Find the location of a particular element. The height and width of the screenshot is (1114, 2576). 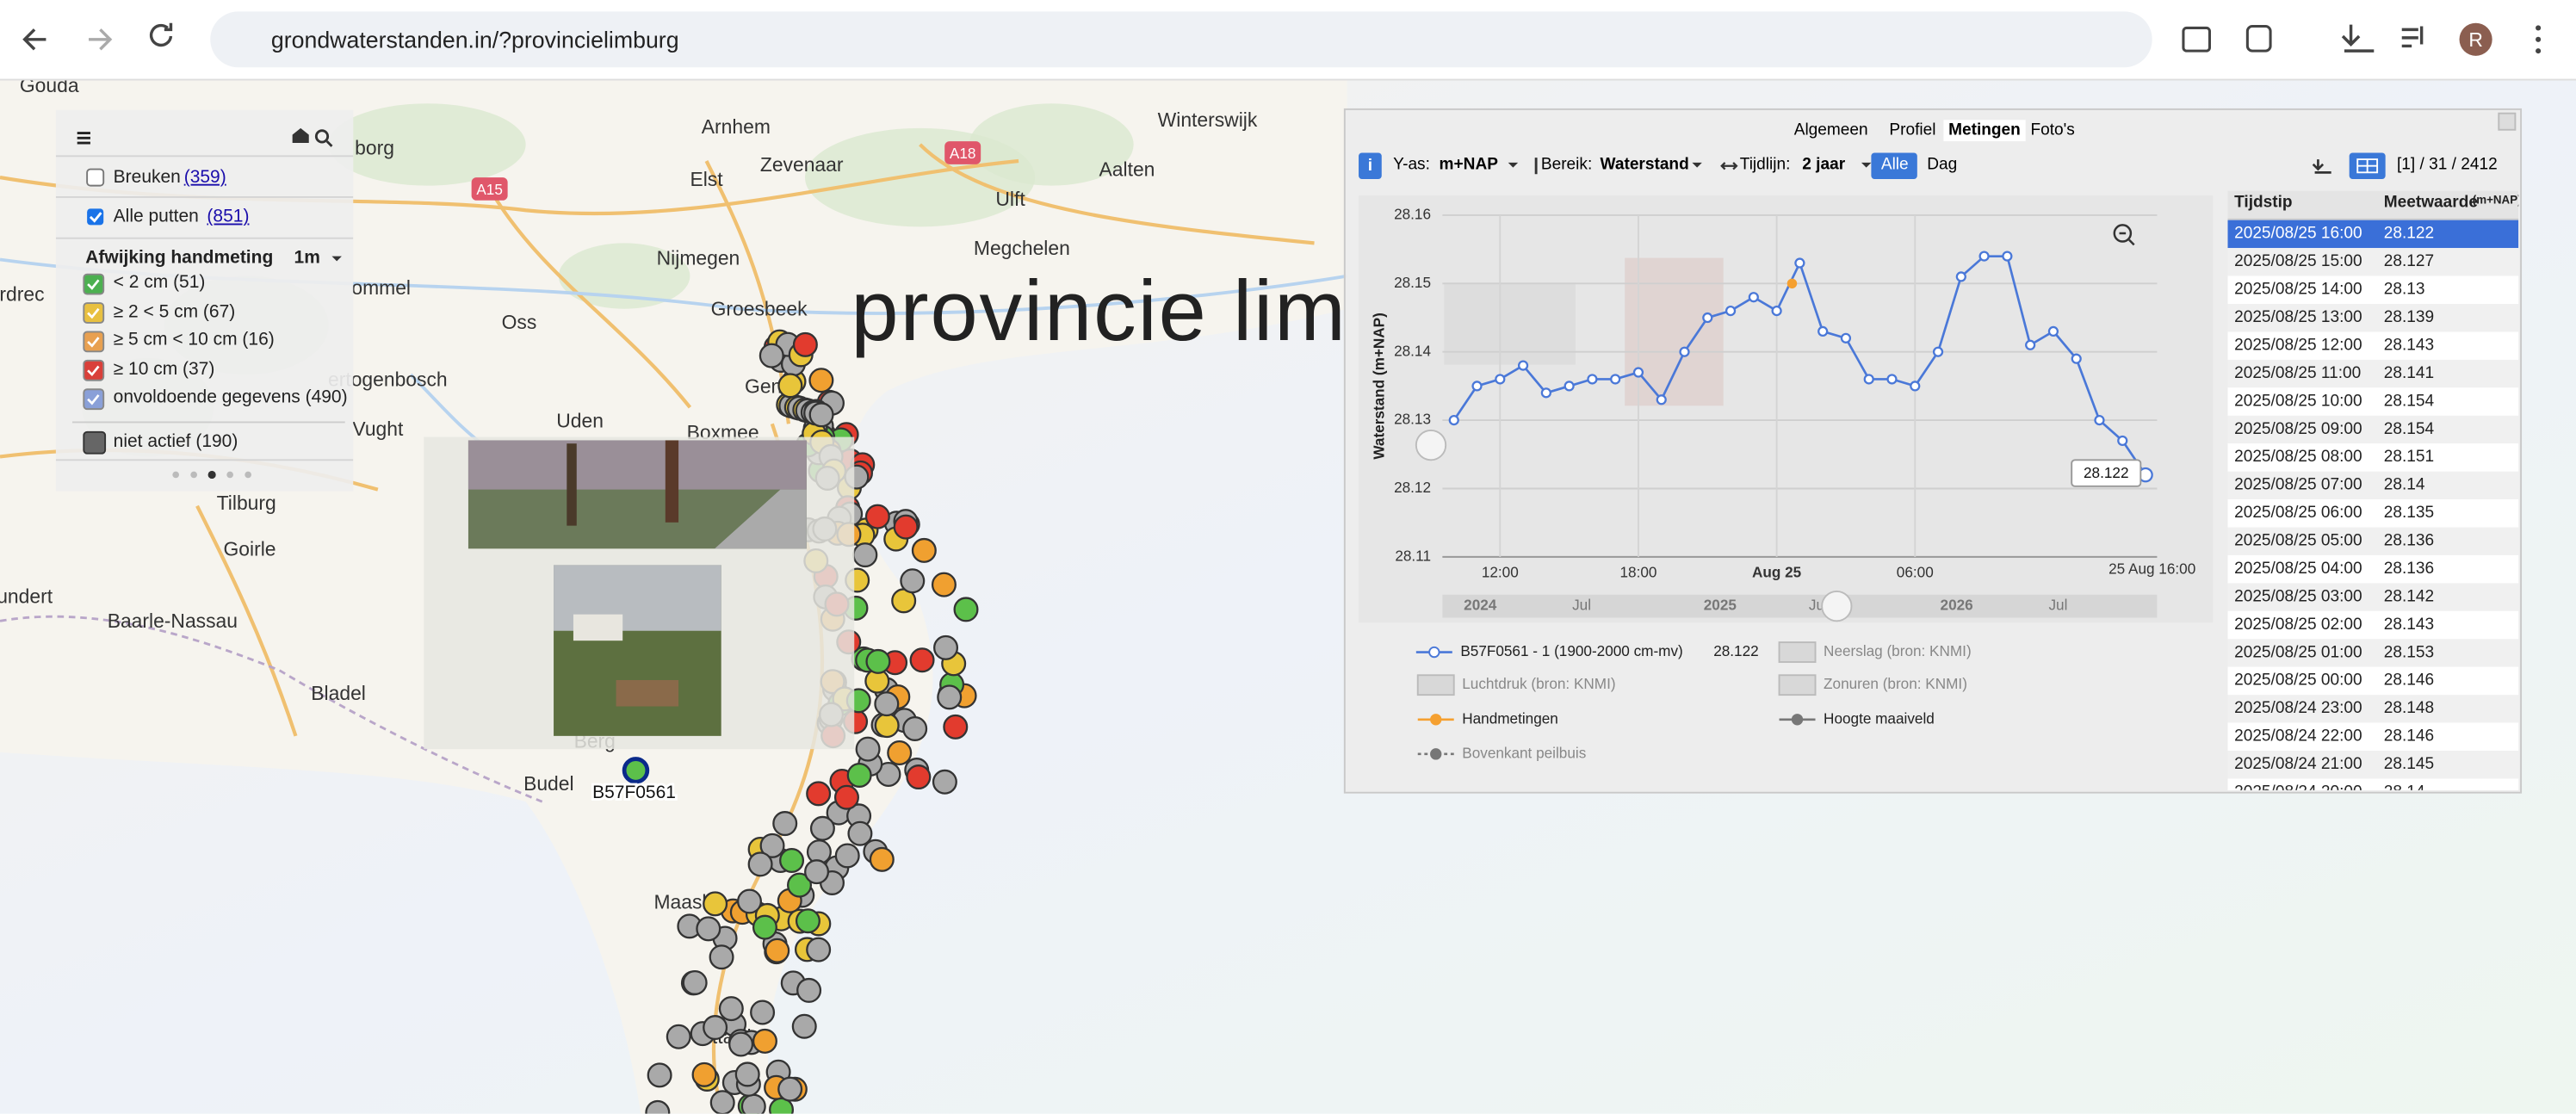

table-row: 2025/08/25 16:00 28.122 is located at coordinates (2373, 234).